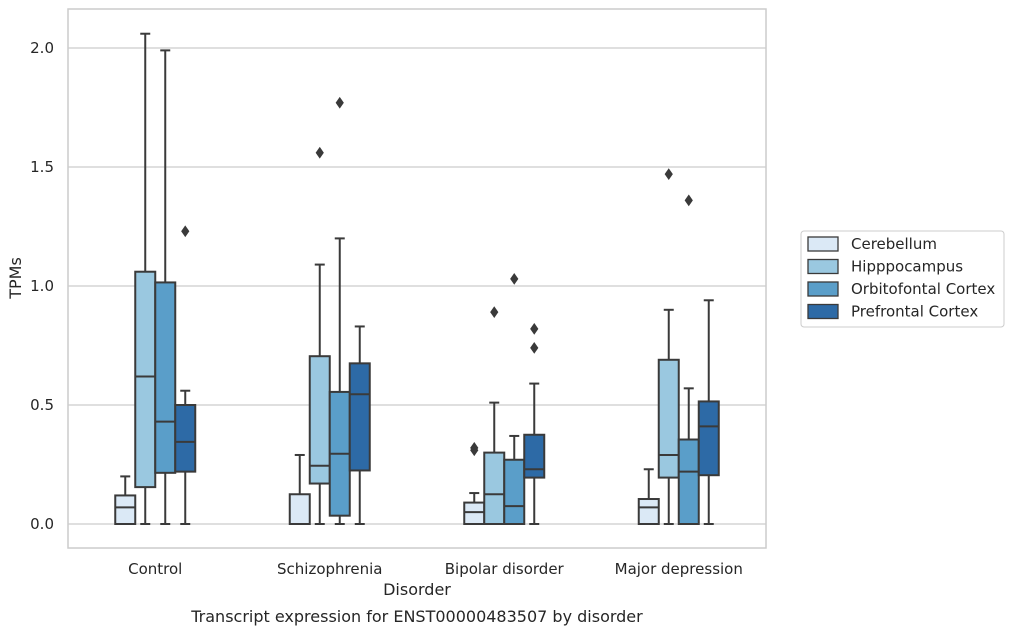  I want to click on y-axis-label: TPMs, so click(15, 278).